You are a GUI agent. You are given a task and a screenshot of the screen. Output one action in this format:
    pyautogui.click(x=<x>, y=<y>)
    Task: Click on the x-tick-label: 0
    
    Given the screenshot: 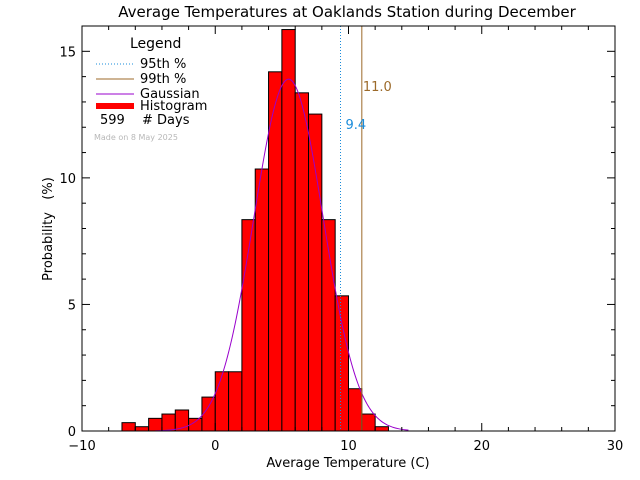 What is the action you would take?
    pyautogui.click(x=215, y=446)
    